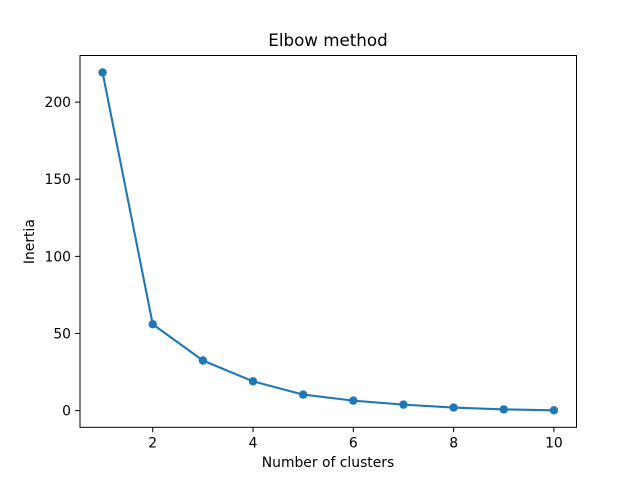 Image resolution: width=640 pixels, height=480 pixels. I want to click on y-axis-label: Inertia, so click(30, 241).